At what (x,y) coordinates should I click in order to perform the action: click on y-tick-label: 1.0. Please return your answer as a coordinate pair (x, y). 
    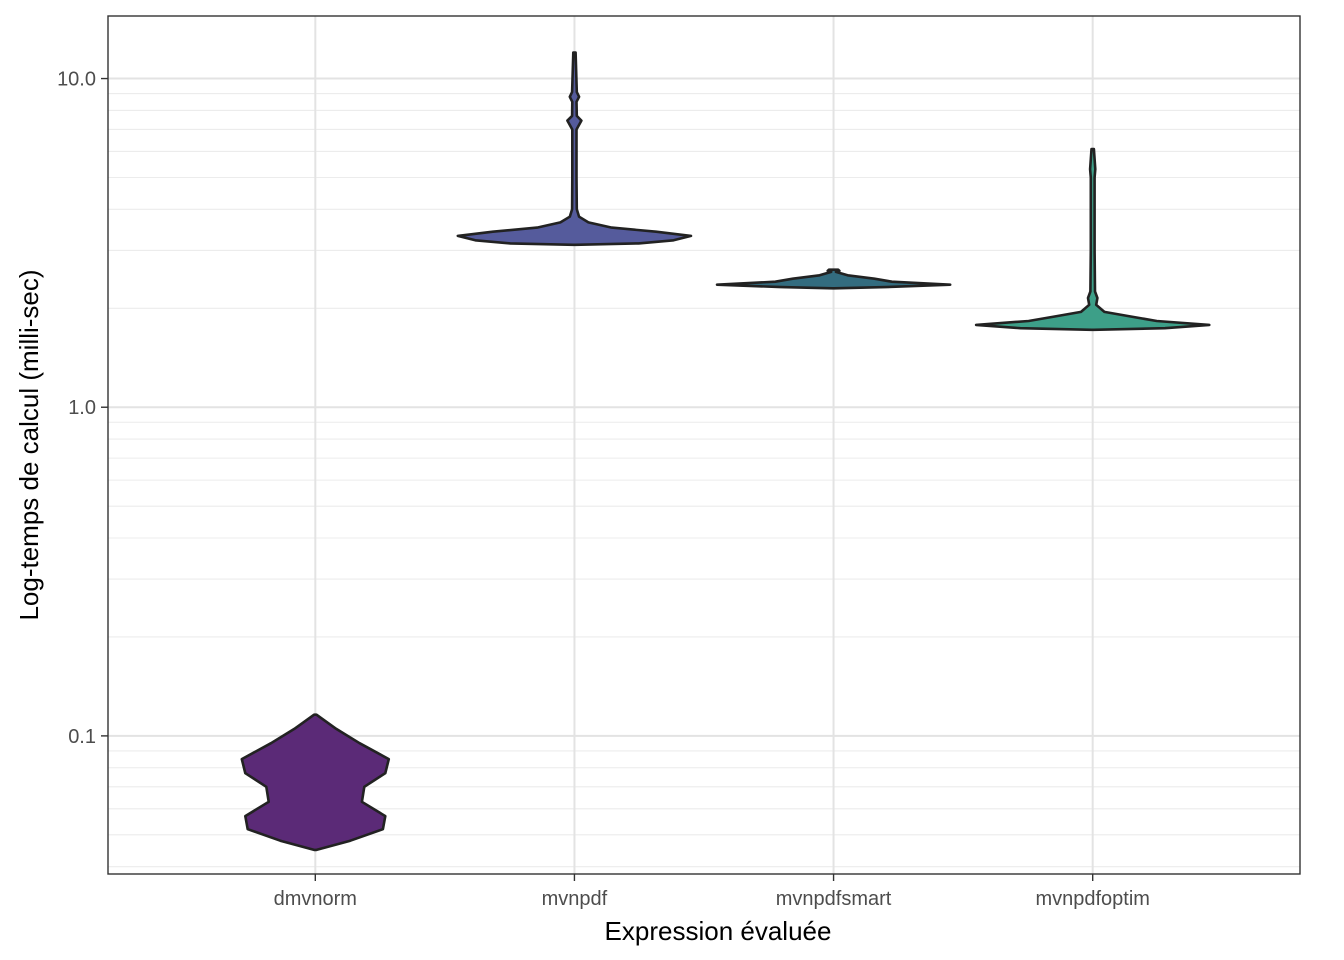
    Looking at the image, I should click on (82, 408).